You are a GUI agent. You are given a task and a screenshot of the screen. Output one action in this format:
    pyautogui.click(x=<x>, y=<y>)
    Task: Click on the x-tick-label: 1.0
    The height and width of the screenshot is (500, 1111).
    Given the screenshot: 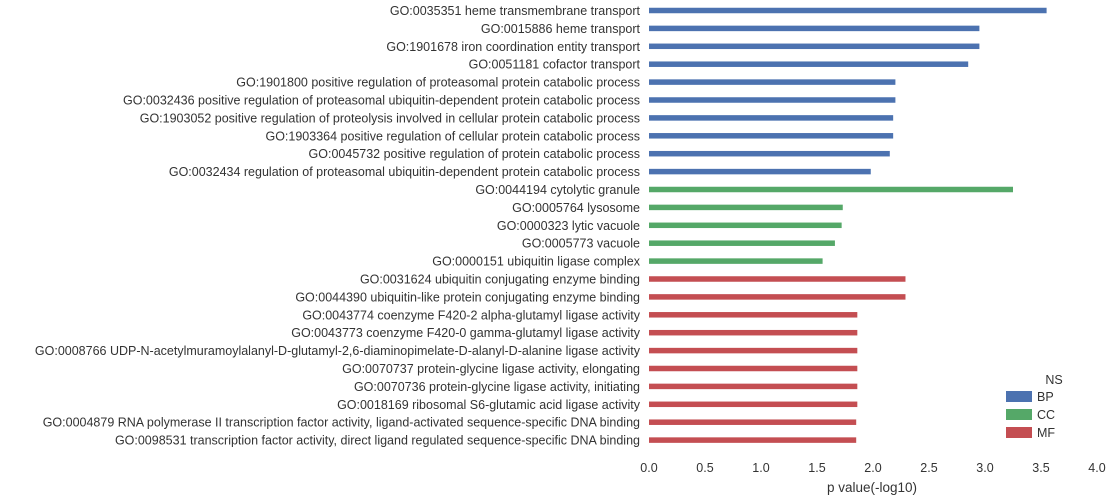 What is the action you would take?
    pyautogui.click(x=760, y=468)
    